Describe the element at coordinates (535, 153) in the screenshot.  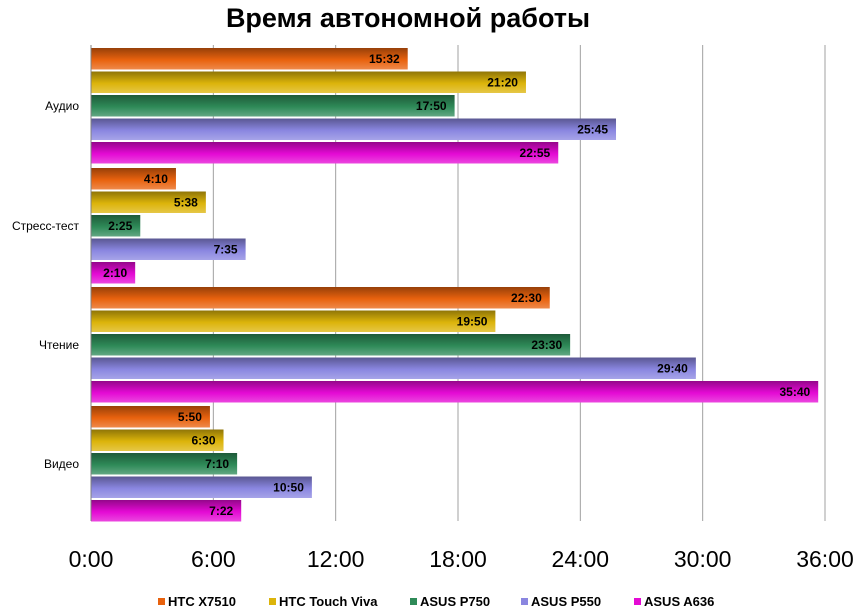
I see `bar-value-label: 22:55` at that location.